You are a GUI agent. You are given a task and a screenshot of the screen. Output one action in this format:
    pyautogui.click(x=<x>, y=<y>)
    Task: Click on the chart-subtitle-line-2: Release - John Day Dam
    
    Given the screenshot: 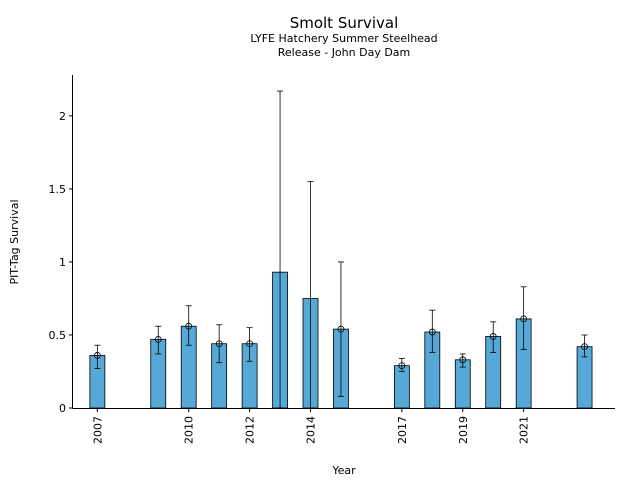 What is the action you would take?
    pyautogui.click(x=344, y=52)
    